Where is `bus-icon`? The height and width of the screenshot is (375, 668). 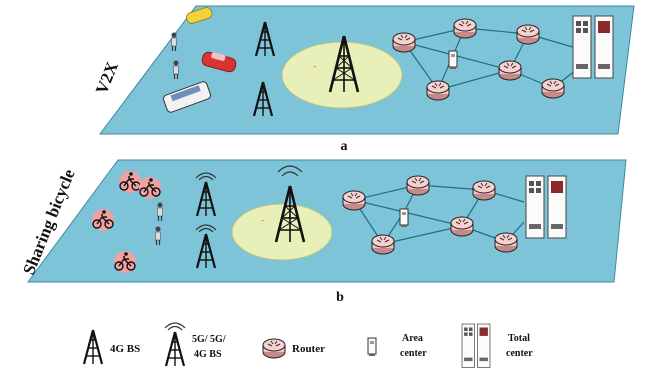
bus-icon is located at coordinates (187, 97).